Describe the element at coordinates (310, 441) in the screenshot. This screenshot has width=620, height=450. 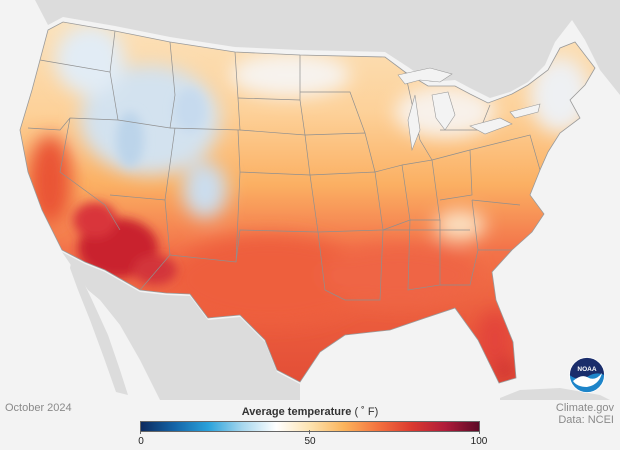
I see `legend-tick-mid: 50` at that location.